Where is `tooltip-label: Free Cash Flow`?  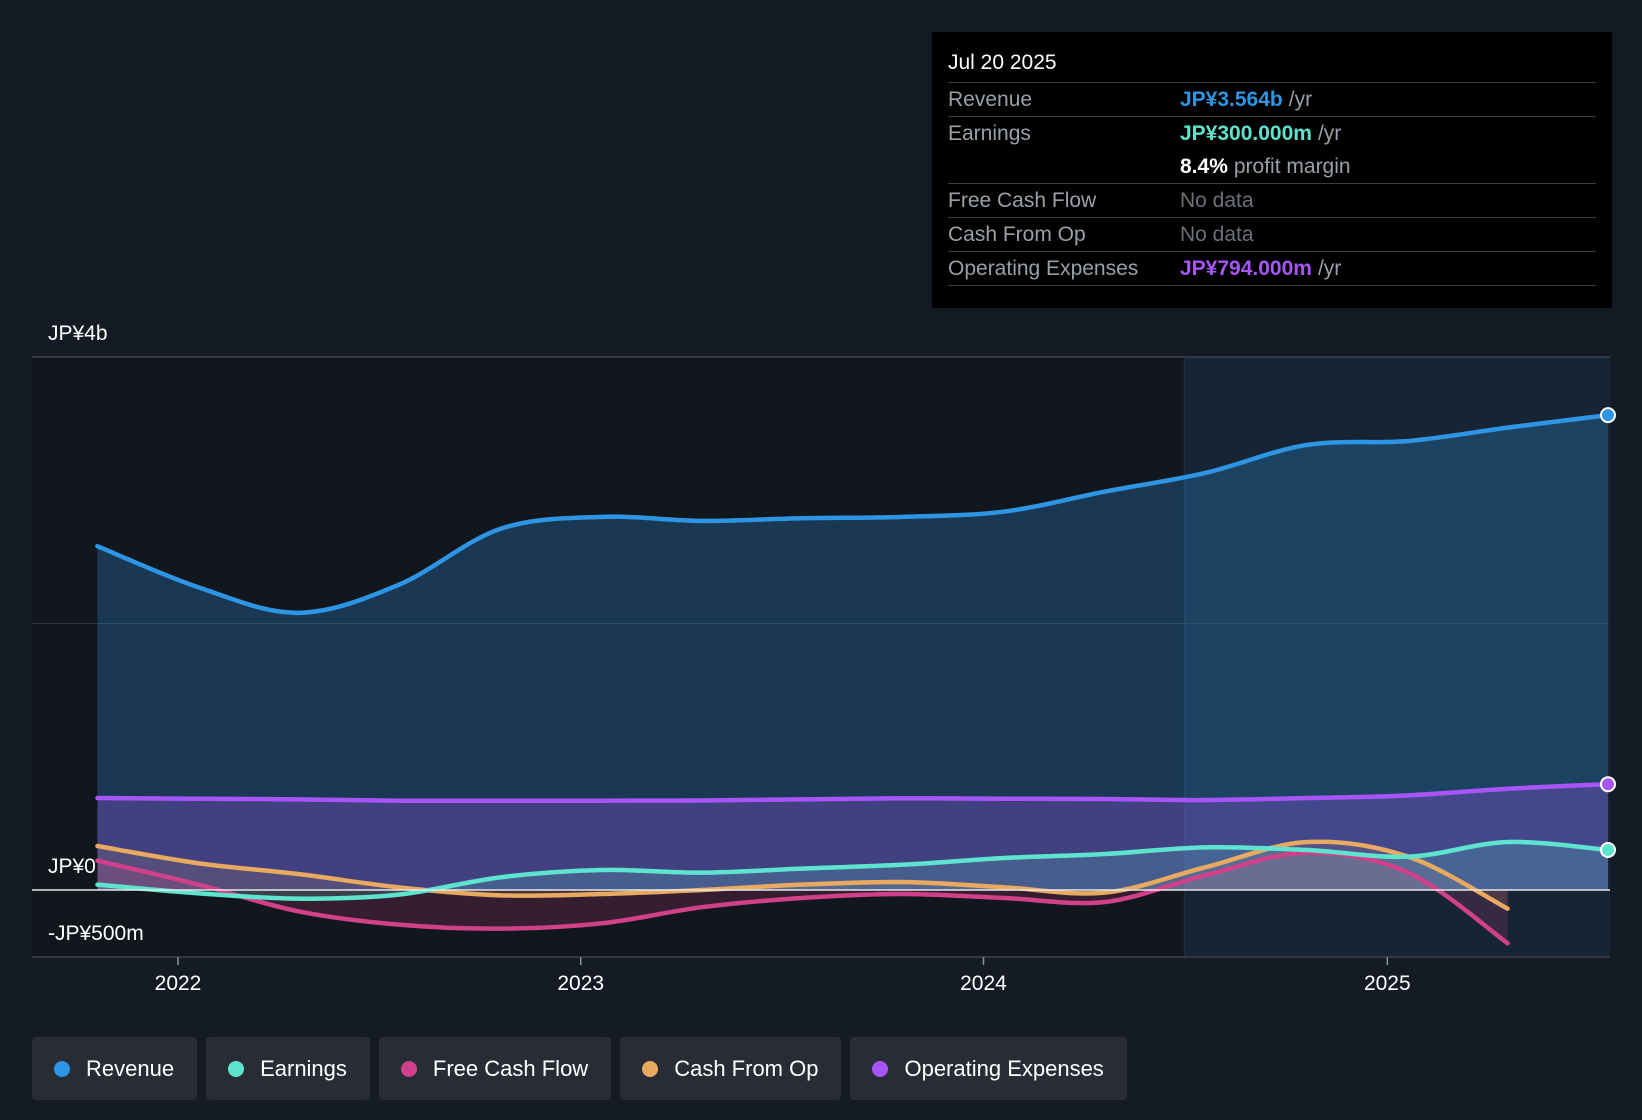 tooltip-label: Free Cash Flow is located at coordinates (1022, 200).